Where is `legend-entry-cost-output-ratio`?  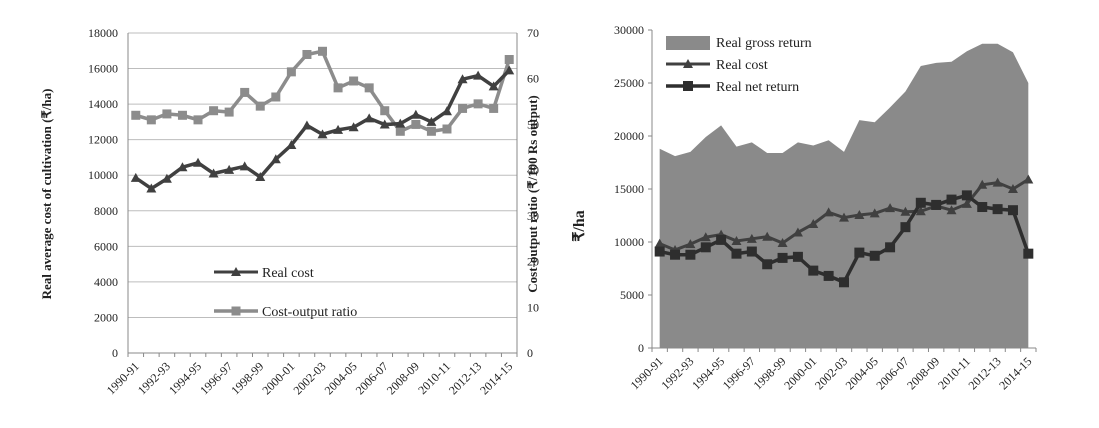 legend-entry-cost-output-ratio is located at coordinates (236, 311).